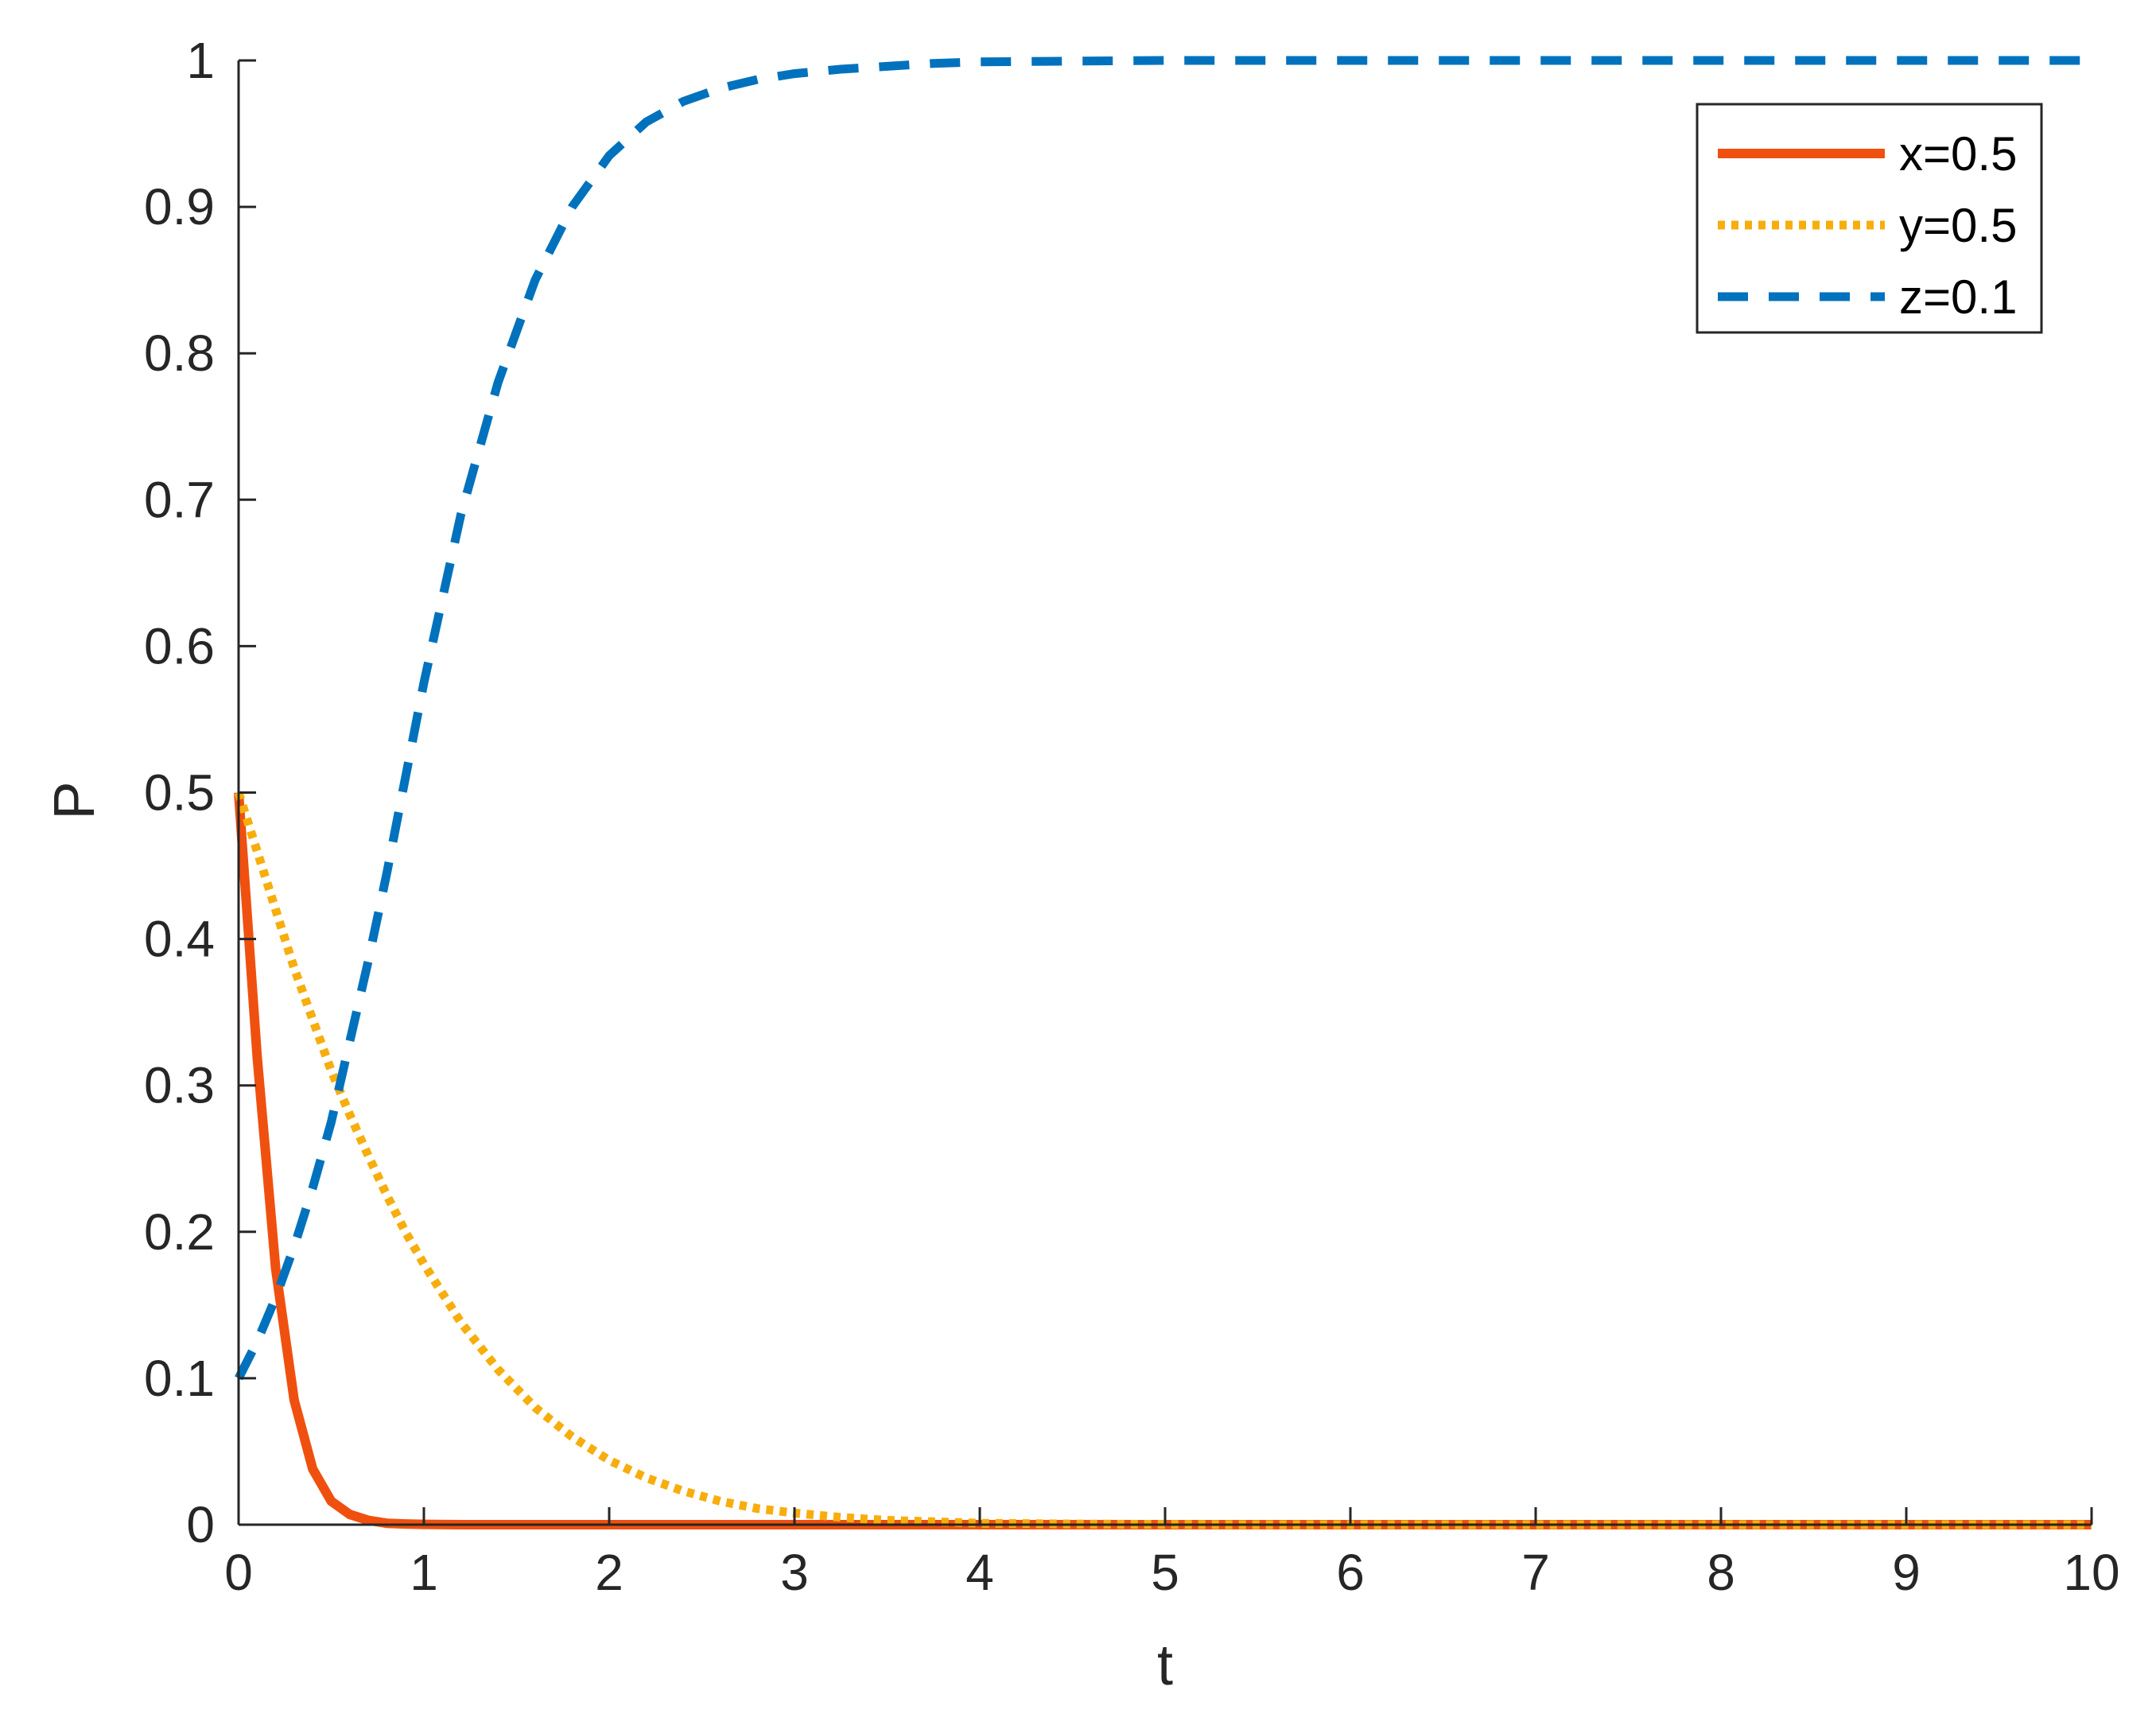 Image resolution: width=2156 pixels, height=1710 pixels. Describe the element at coordinates (200, 60) in the screenshot. I see `y-tick-label: 1` at that location.